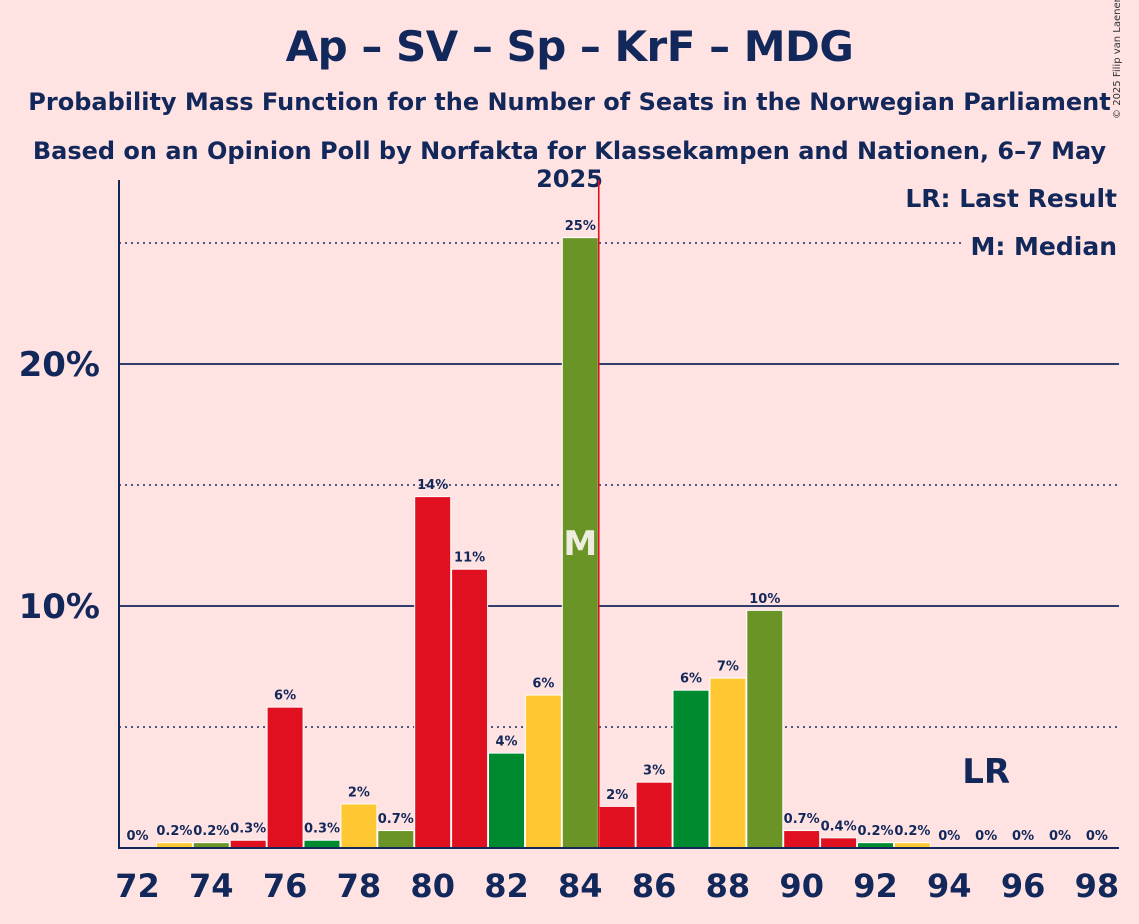 The width and height of the screenshot is (1139, 924). I want to click on x-tick-label-74: 74, so click(211, 886).